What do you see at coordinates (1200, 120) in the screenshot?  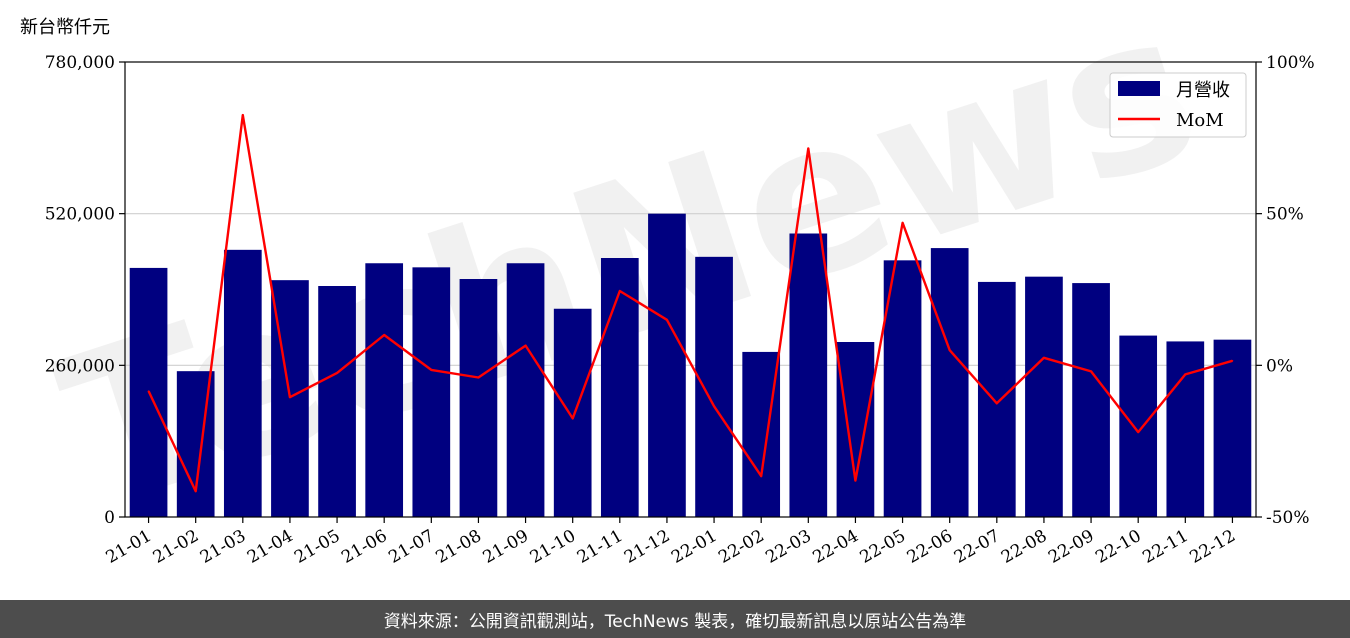 I see `legend-label-mom: MoM` at bounding box center [1200, 120].